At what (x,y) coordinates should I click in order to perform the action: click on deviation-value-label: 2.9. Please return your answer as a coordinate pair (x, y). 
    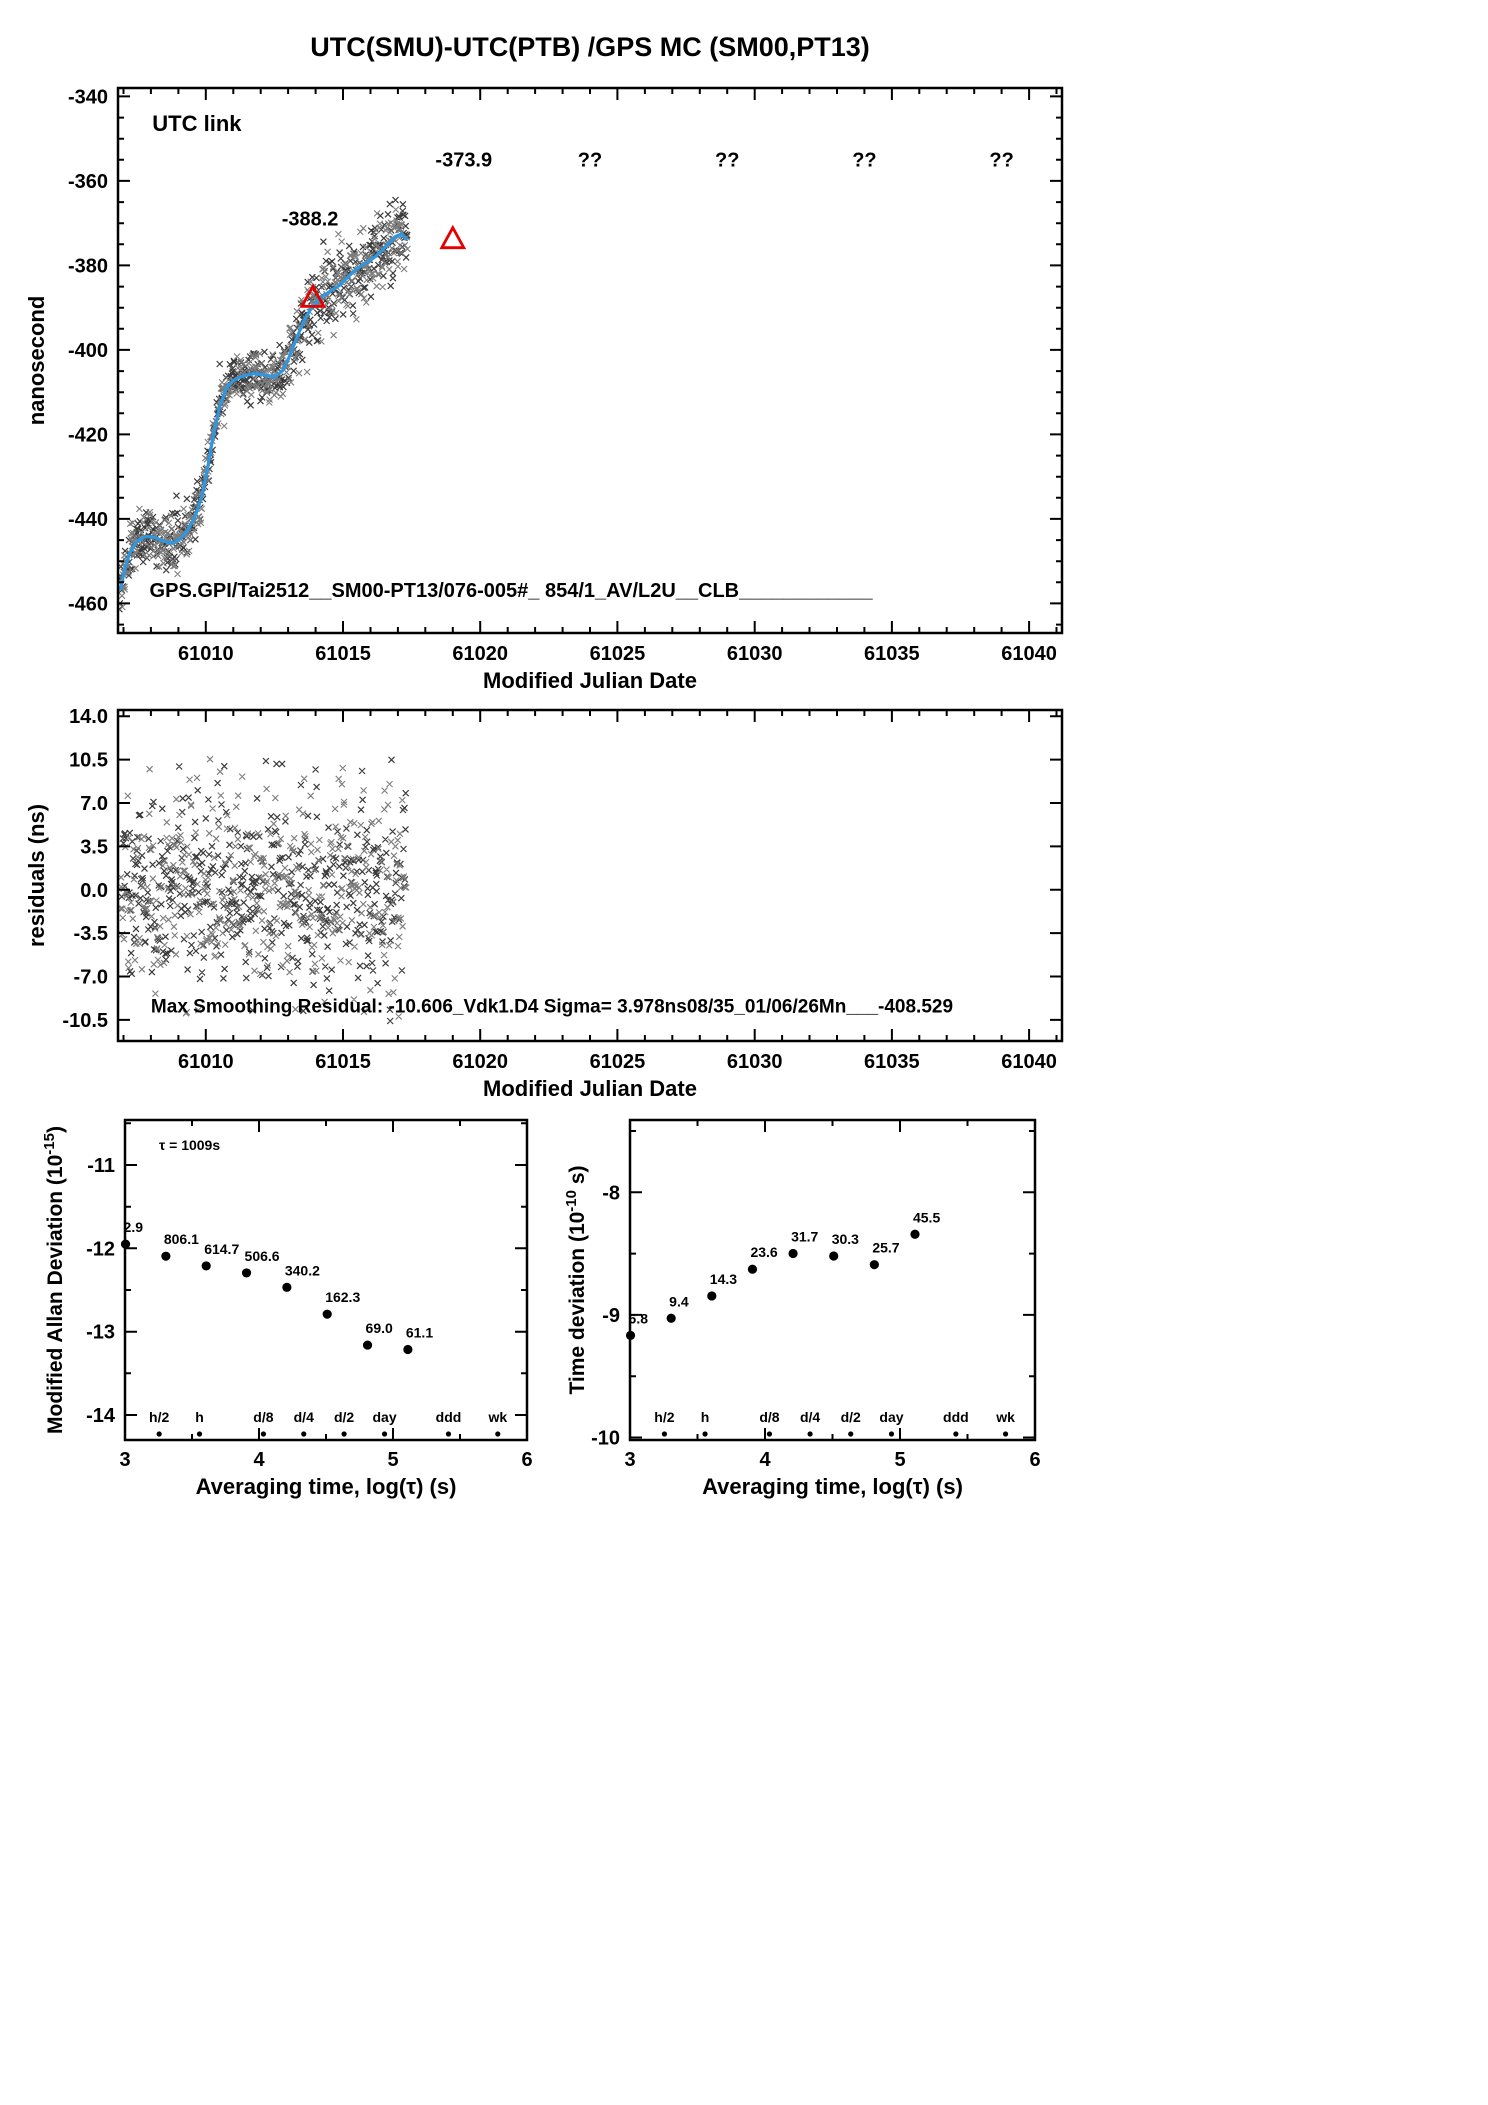
    Looking at the image, I should click on (134, 1227).